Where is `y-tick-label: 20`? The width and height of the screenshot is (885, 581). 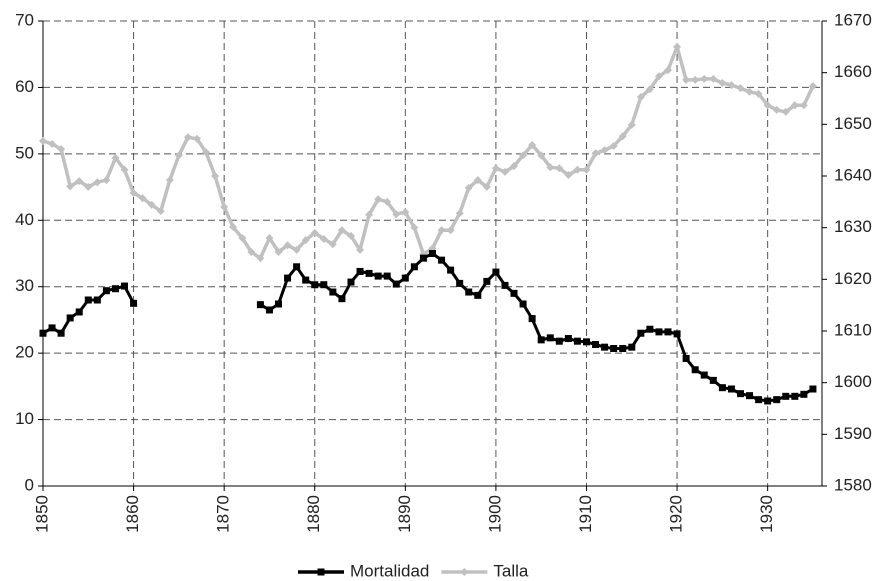
y-tick-label: 20 is located at coordinates (24, 352).